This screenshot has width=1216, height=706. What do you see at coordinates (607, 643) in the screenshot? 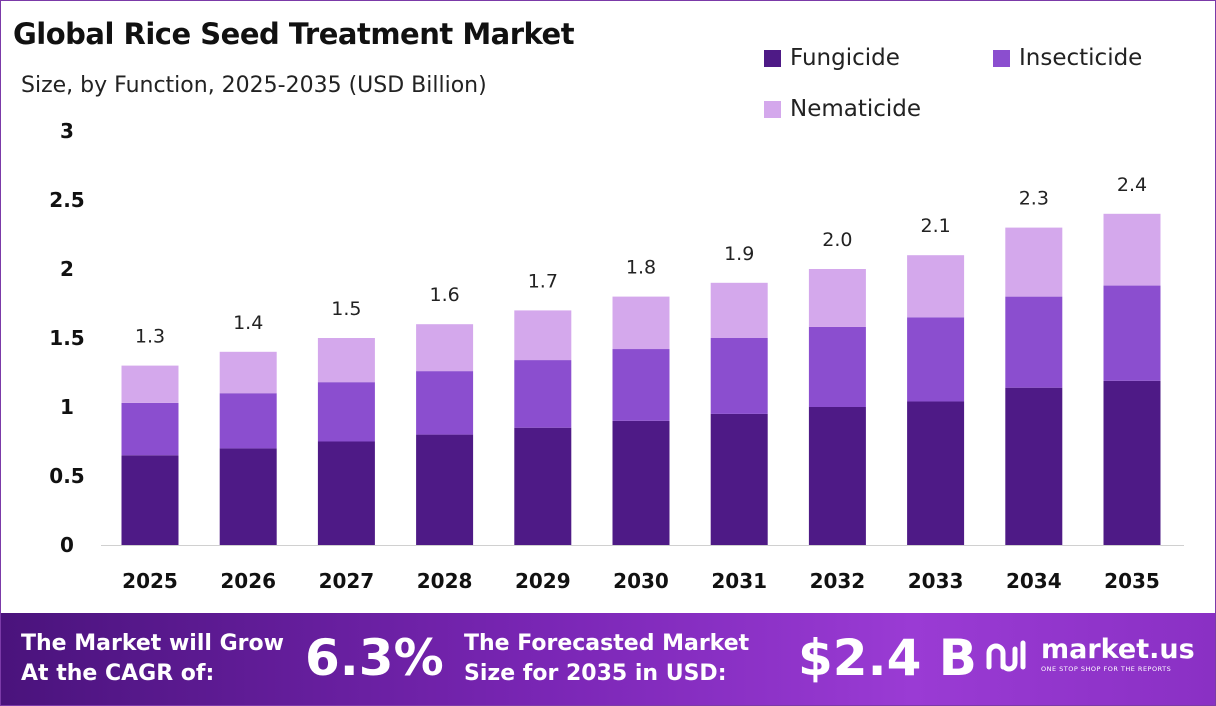
I see `forecast-label-line1: The Forecasted Market` at bounding box center [607, 643].